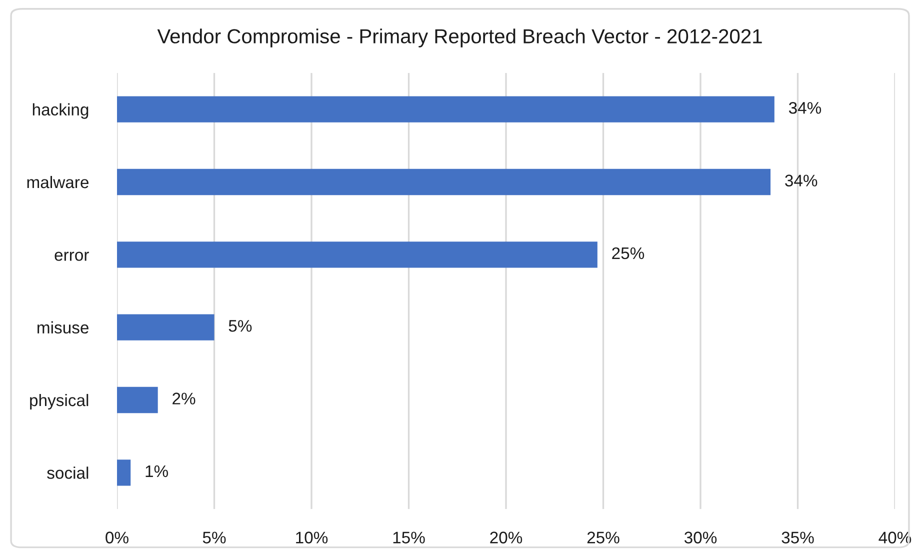 This screenshot has height=554, width=920. Describe the element at coordinates (59, 402) in the screenshot. I see `y-tick-label: physical` at that location.